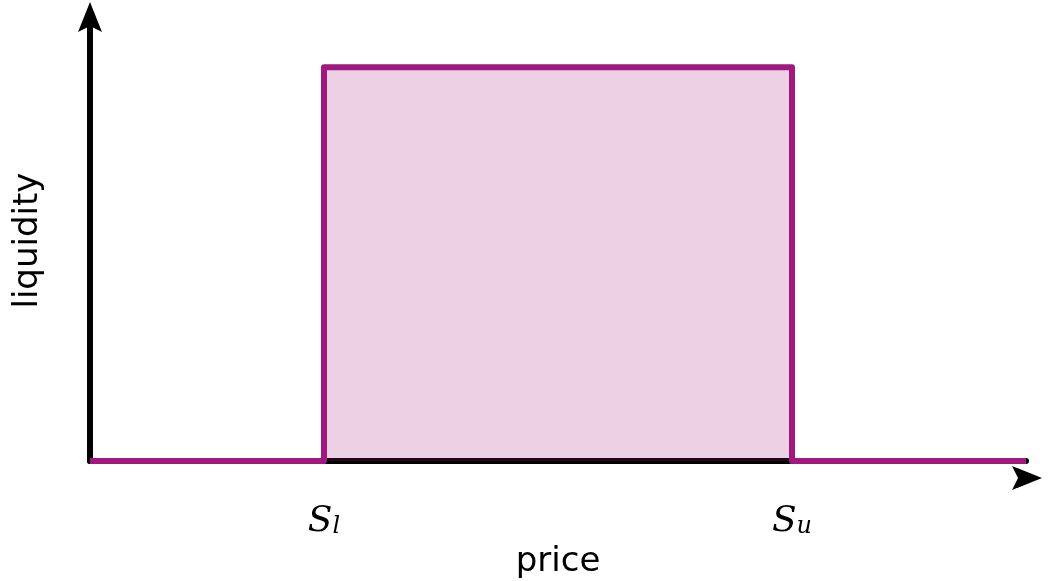 Image resolution: width=1056 pixels, height=581 pixels. I want to click on y-axis-title: liquidity, so click(25, 240).